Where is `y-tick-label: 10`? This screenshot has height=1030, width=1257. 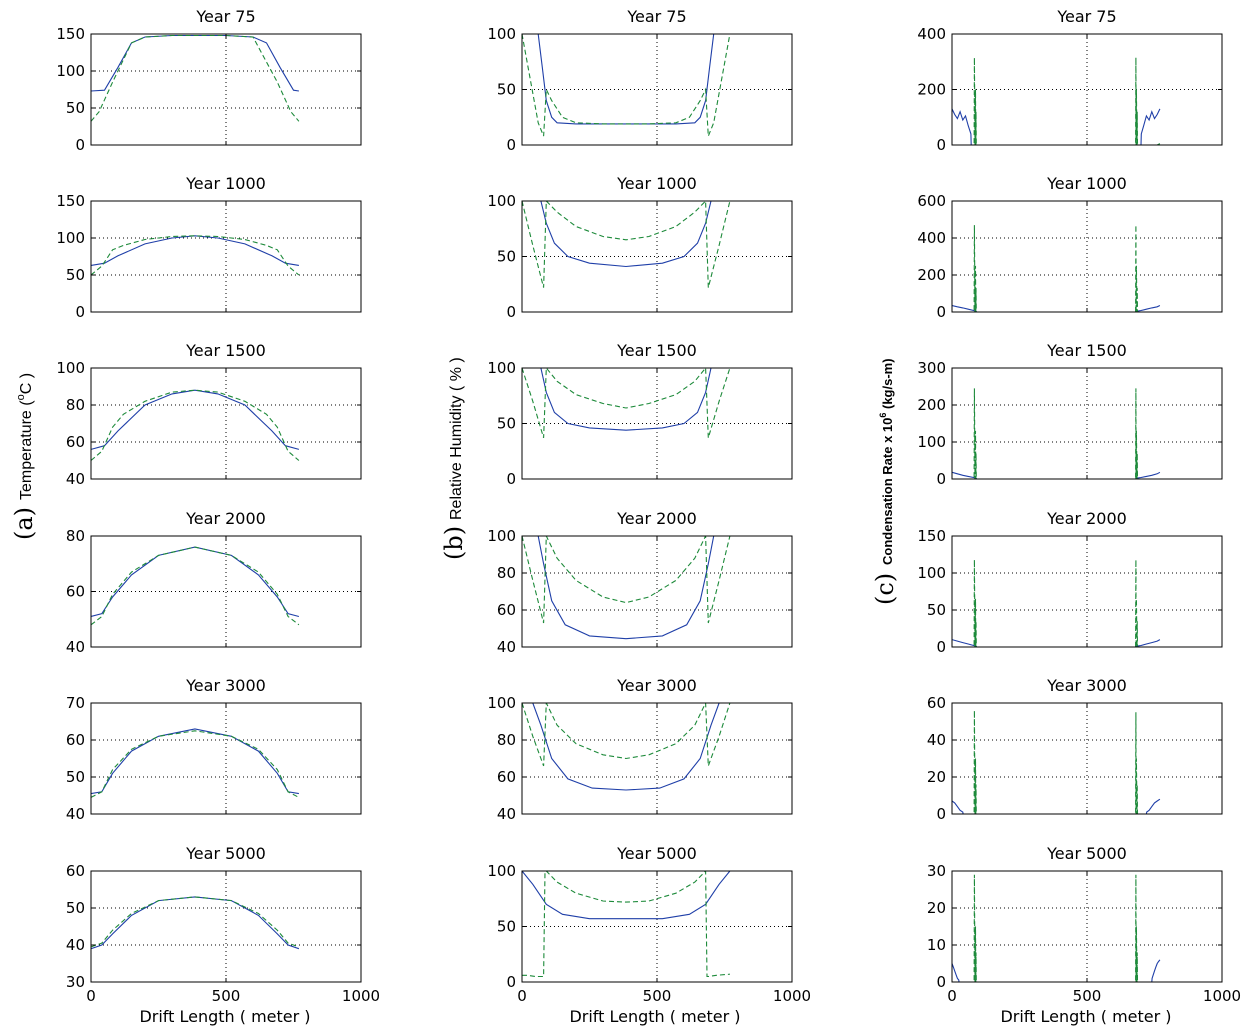
y-tick-label: 10 is located at coordinates (936, 945).